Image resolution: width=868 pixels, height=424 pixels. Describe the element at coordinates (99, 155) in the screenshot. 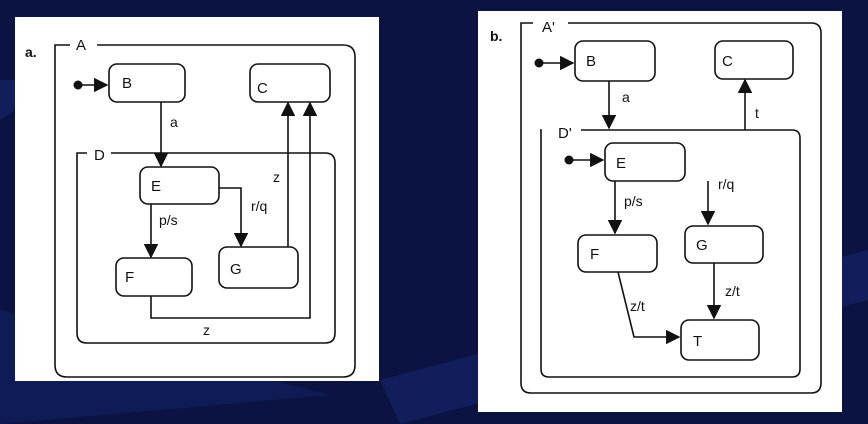

I see `state-d-label: D` at that location.